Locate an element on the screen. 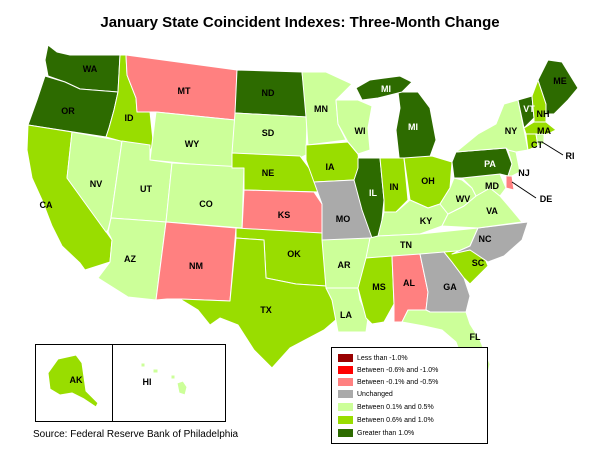  label-la: LA is located at coordinates (346, 315).